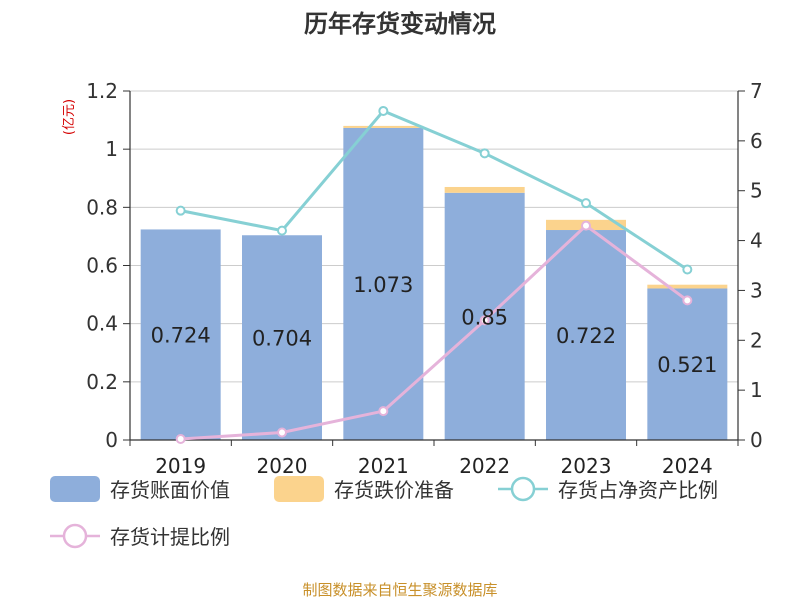 The height and width of the screenshot is (600, 800). Describe the element at coordinates (586, 466) in the screenshot. I see `x-tick-label: 2023` at that location.